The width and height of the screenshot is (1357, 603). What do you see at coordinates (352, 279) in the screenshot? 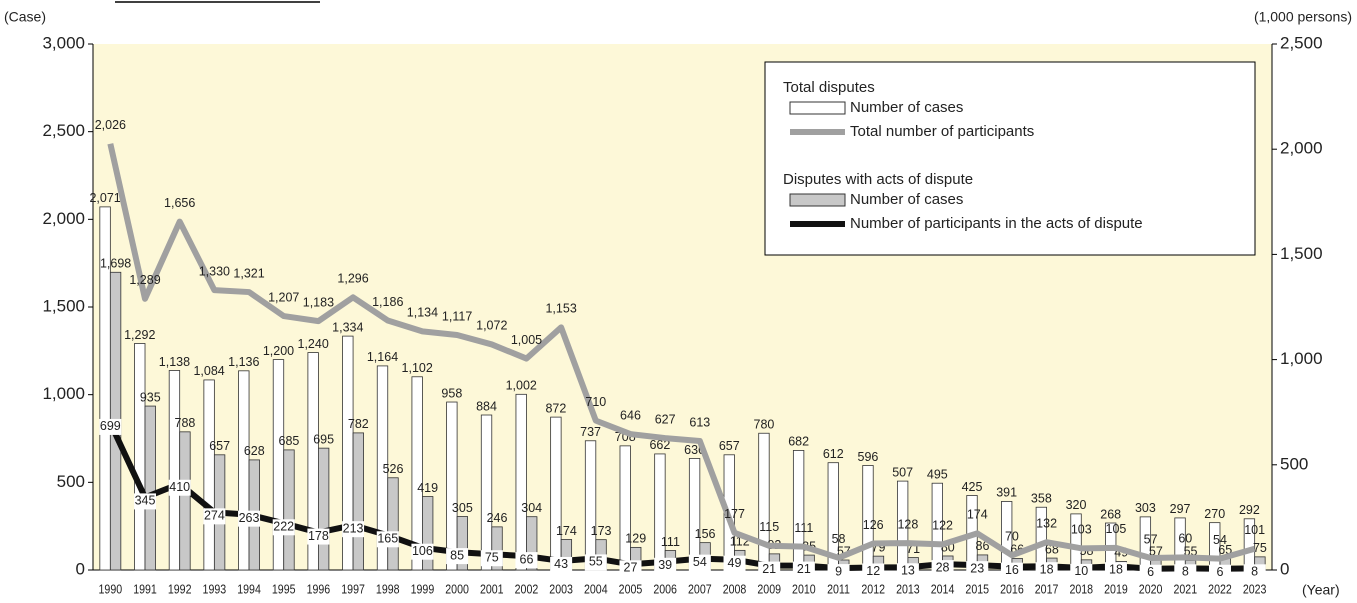
I see `line-value-label: 1,296` at bounding box center [352, 279].